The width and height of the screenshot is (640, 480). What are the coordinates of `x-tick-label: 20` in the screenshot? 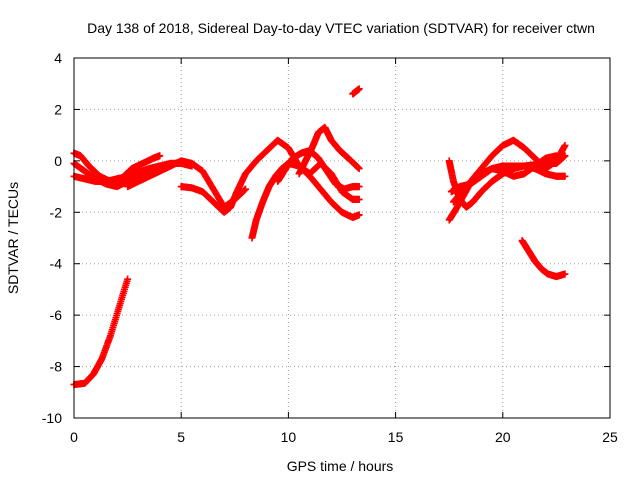 It's located at (503, 437).